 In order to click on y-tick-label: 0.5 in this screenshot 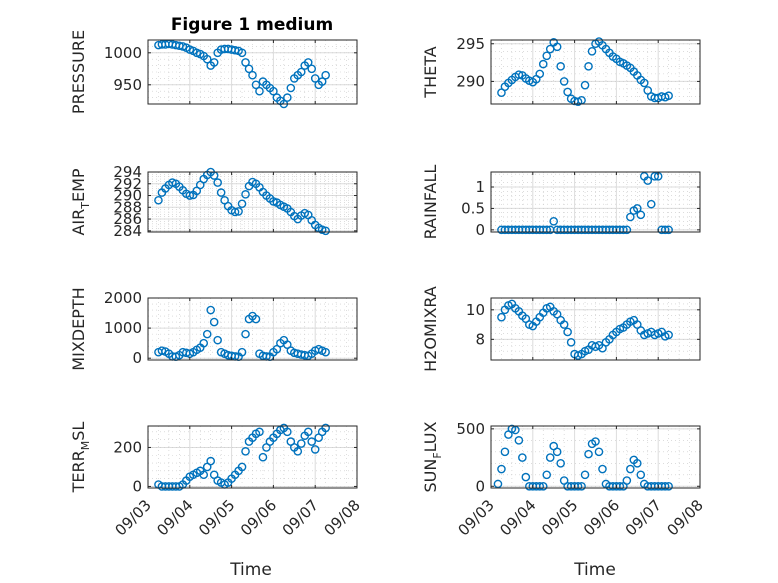, I will do `click(473, 208)`.